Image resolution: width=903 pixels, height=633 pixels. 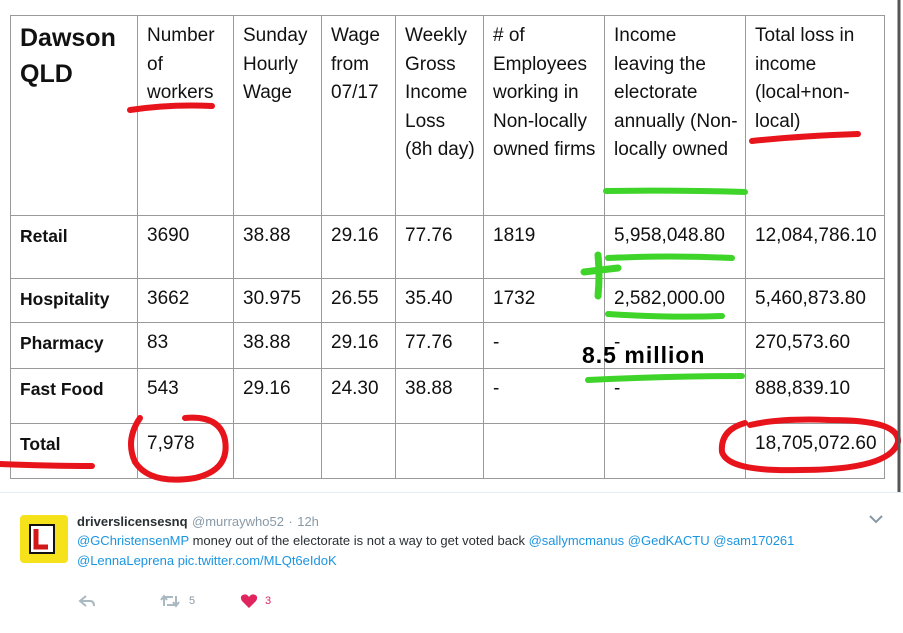 What do you see at coordinates (815, 247) in the screenshot?
I see `cell: 12,084,786.10` at bounding box center [815, 247].